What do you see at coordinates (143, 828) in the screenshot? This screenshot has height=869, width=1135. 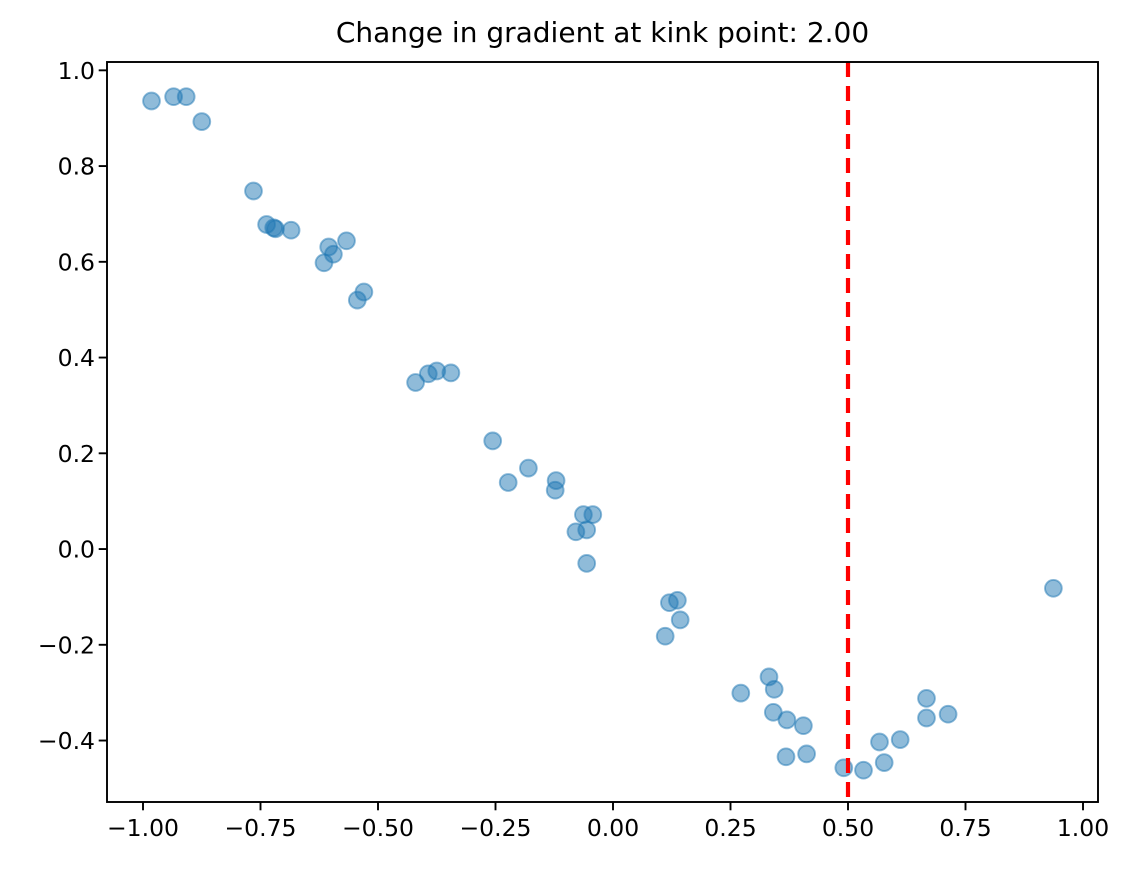 I see `x-tick-label: −1.00` at bounding box center [143, 828].